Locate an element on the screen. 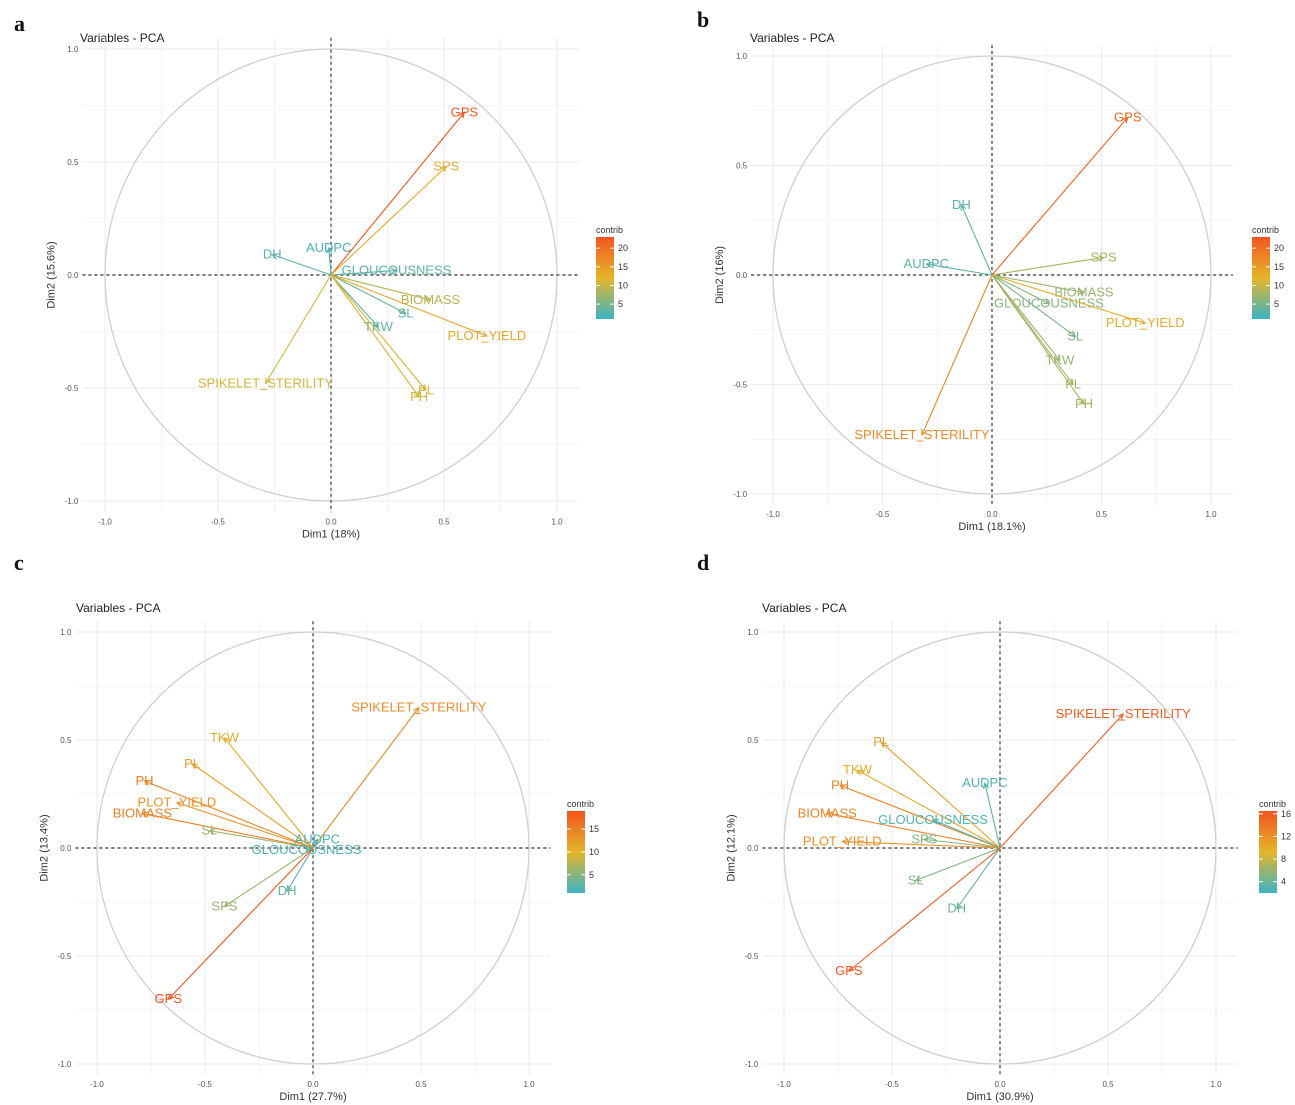  panel-b-arrow-sps is located at coordinates (1047, 266).